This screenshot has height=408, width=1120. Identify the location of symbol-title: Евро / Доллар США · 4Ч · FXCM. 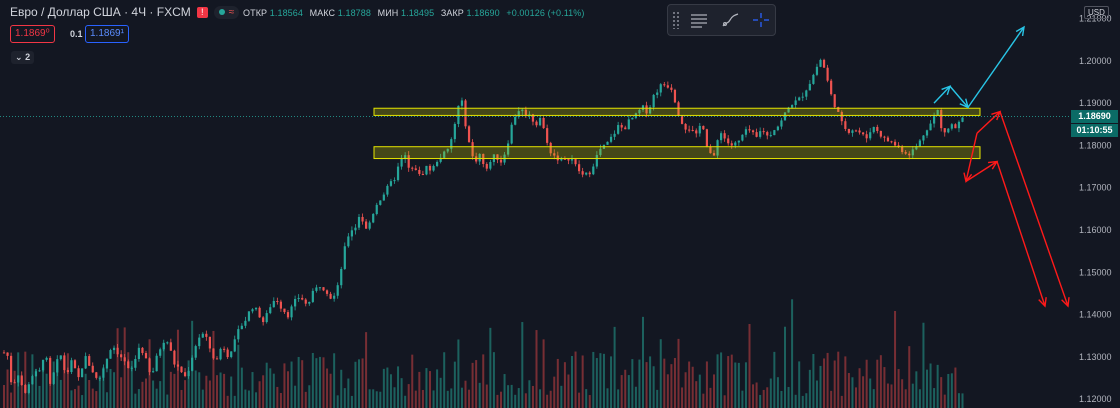
(100, 12).